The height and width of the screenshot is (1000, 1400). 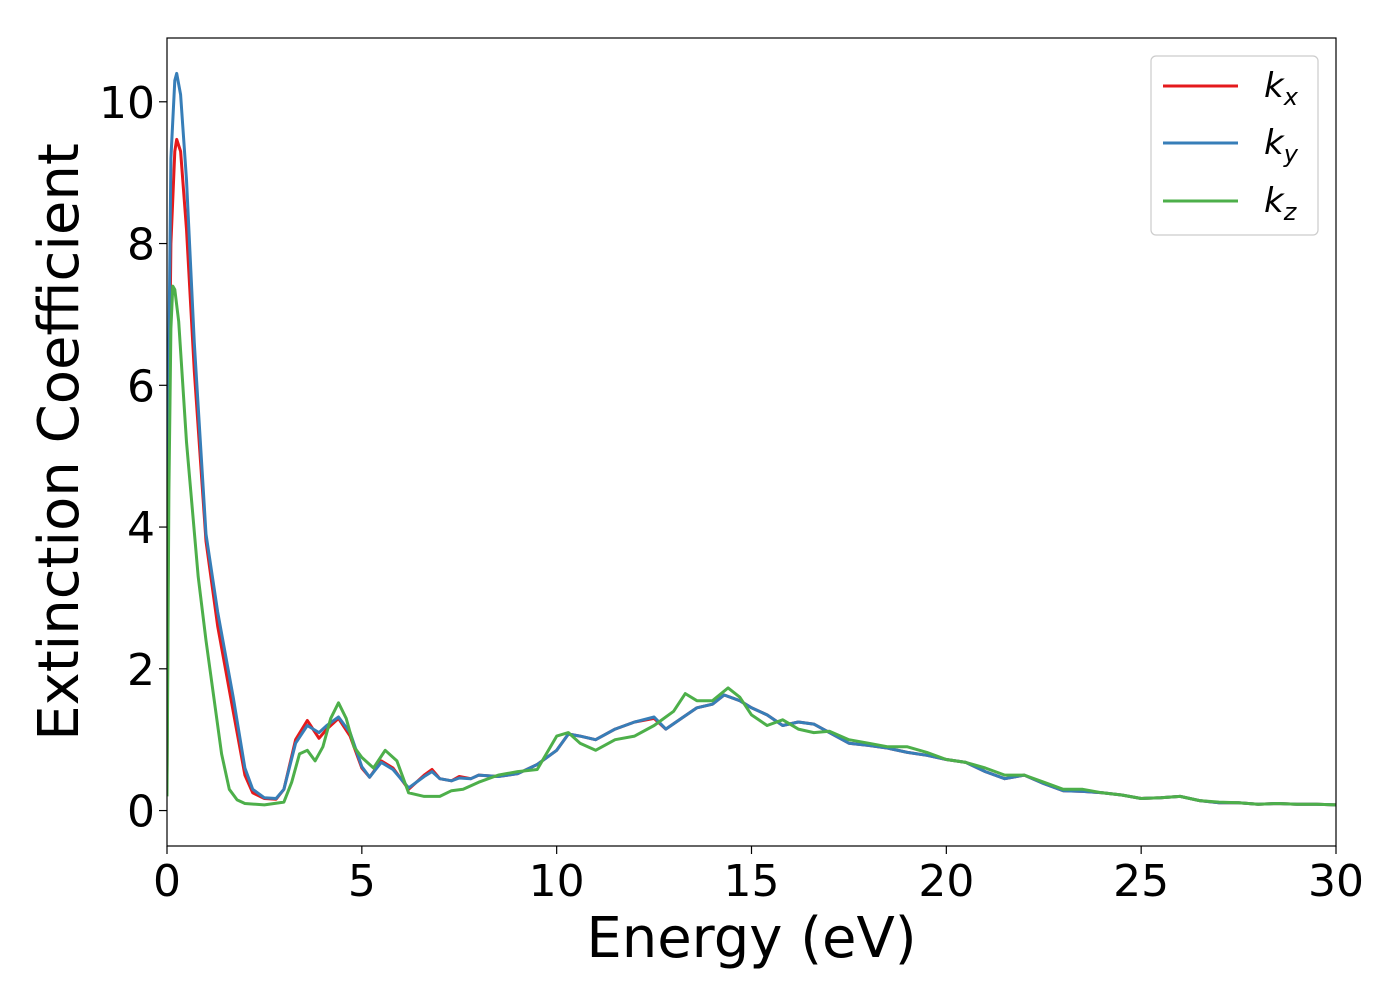 I want to click on x-tick-label: 30, so click(x=1336, y=881).